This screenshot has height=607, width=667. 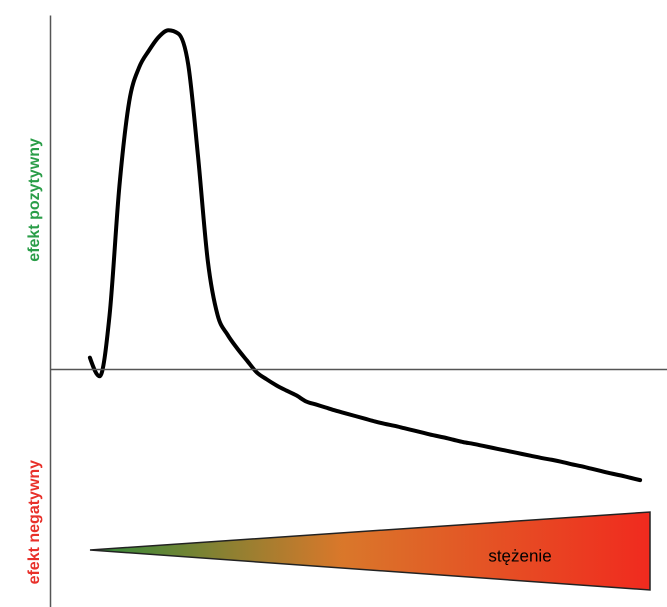 I want to click on text: efekt pozytywny, so click(x=34, y=200).